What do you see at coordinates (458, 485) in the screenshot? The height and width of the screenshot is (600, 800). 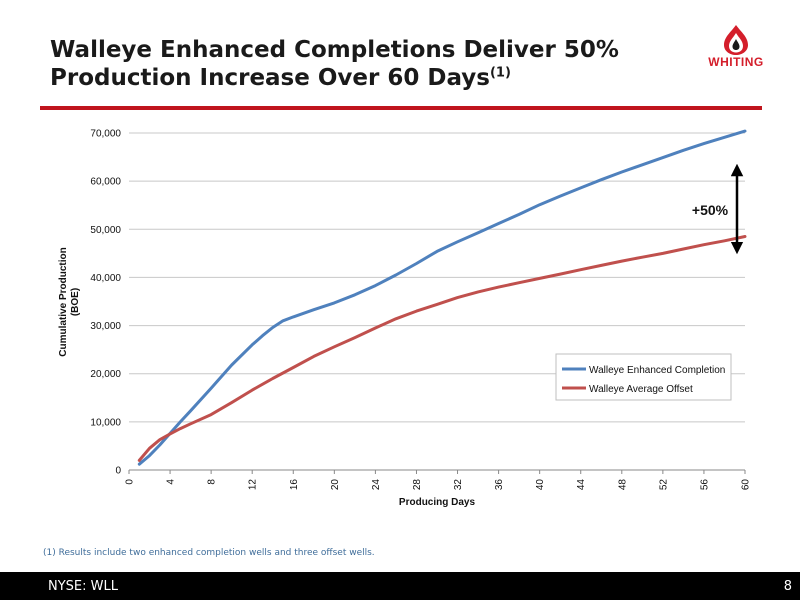 I see `x-tick-label: 32` at bounding box center [458, 485].